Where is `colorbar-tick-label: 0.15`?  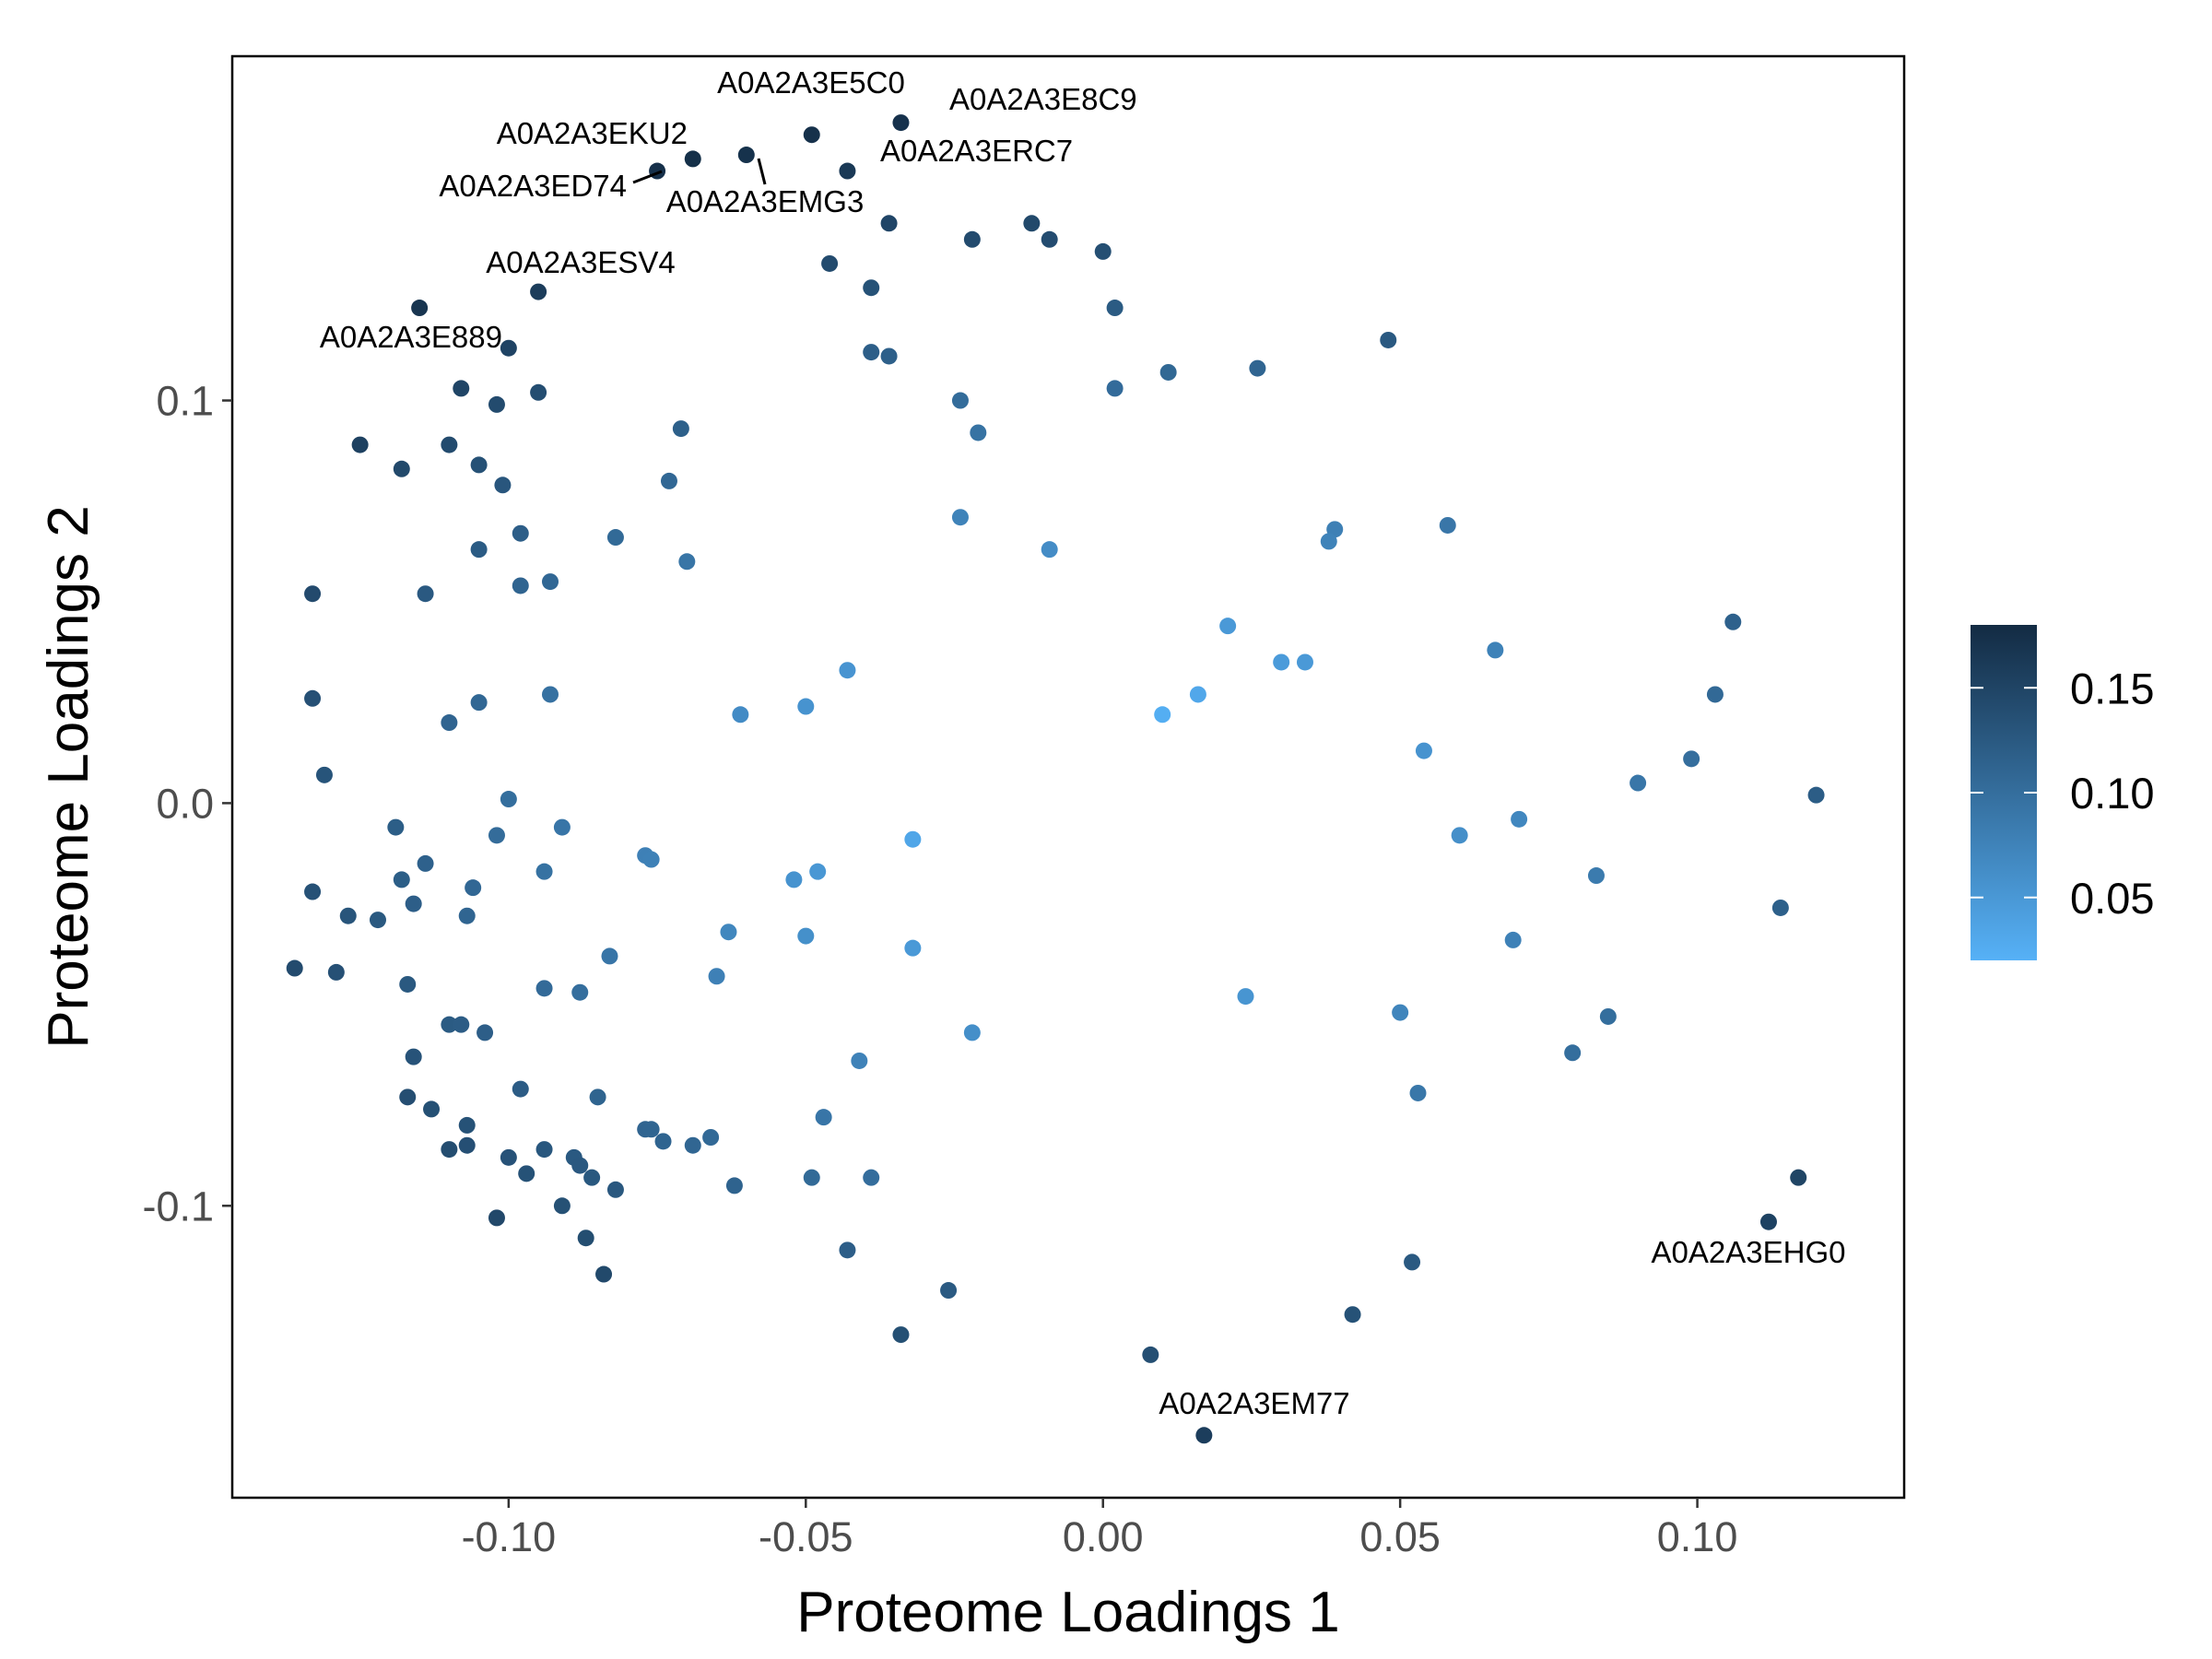
colorbar-tick-label: 0.15 is located at coordinates (2112, 688).